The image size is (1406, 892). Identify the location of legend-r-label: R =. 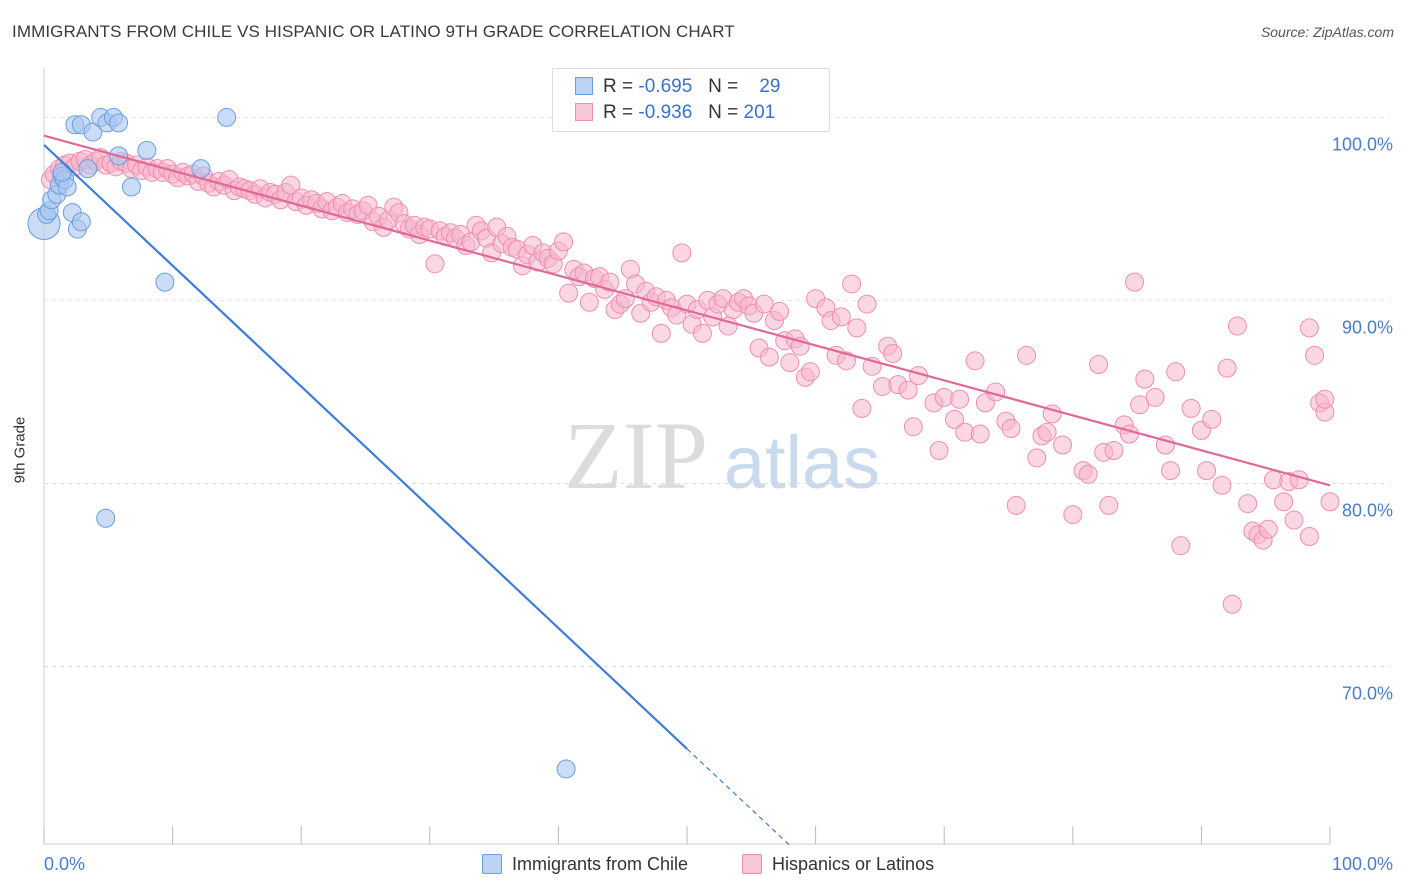
(618, 86).